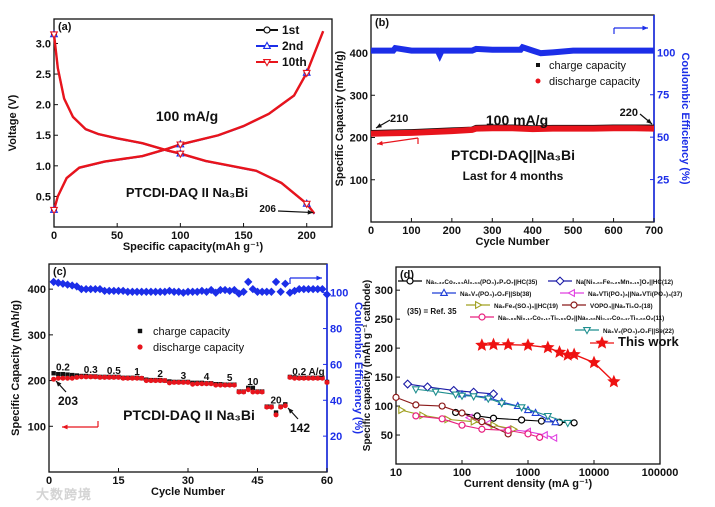  What do you see at coordinates (660, 473) in the screenshot?
I see `x-tick-label: 100000` at bounding box center [660, 473].